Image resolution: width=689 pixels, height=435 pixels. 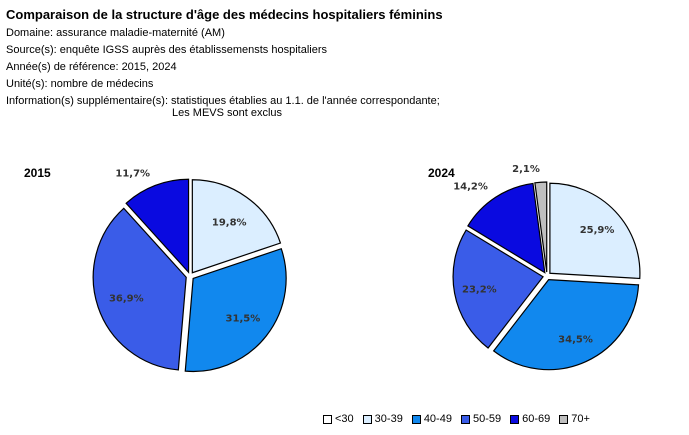 What do you see at coordinates (344, 419) in the screenshot?
I see `legend-label: <30` at bounding box center [344, 419].